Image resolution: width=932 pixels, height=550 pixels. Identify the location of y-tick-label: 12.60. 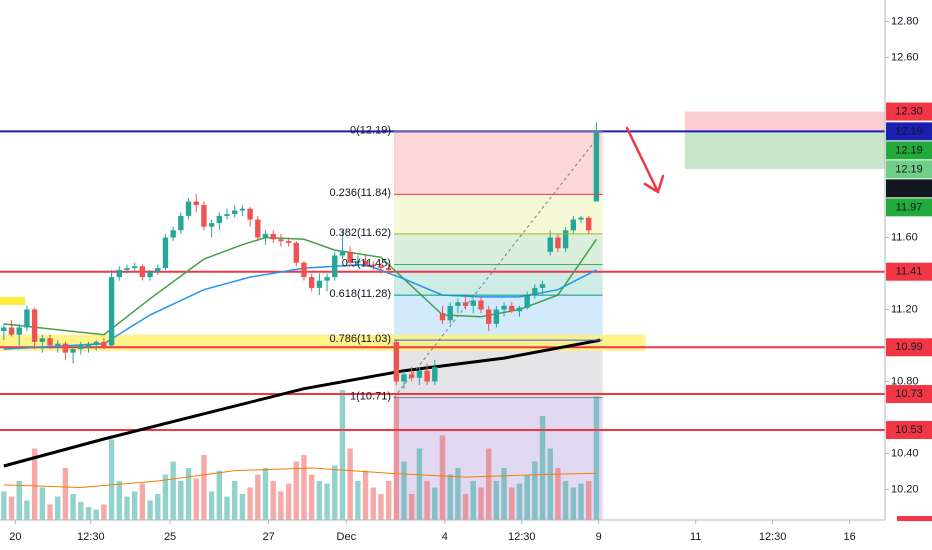
(905, 57).